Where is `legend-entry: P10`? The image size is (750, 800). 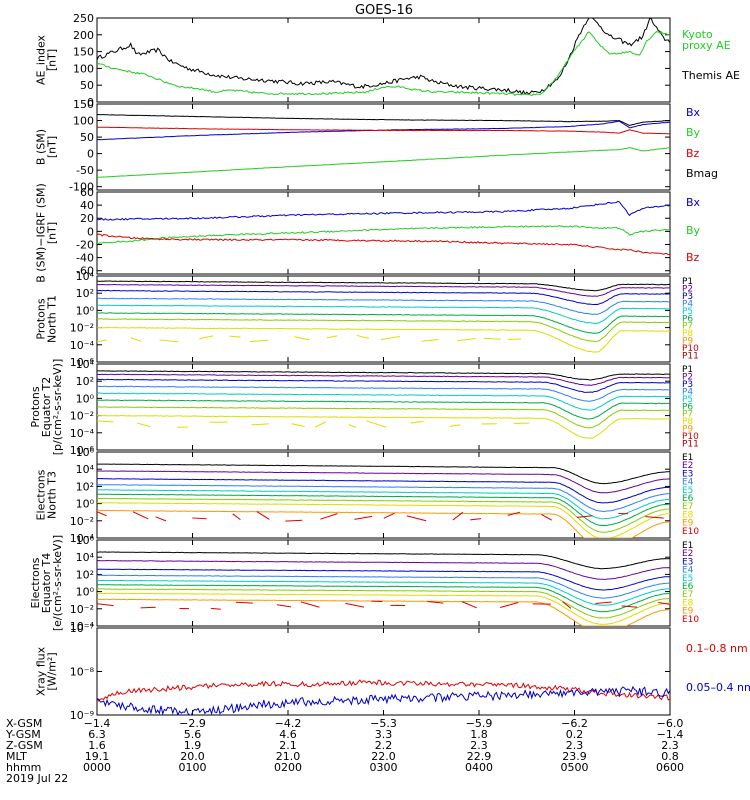 legend-entry: P10 is located at coordinates (690, 349).